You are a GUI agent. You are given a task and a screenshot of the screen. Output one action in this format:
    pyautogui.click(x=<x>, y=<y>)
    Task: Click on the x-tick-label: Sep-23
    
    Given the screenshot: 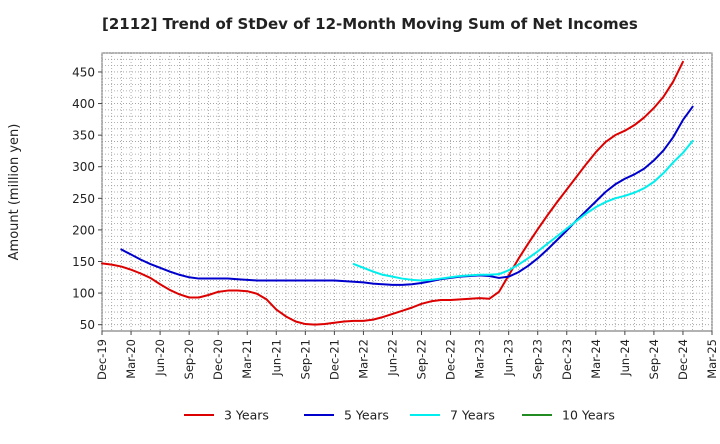 What is the action you would take?
    pyautogui.click(x=538, y=359)
    